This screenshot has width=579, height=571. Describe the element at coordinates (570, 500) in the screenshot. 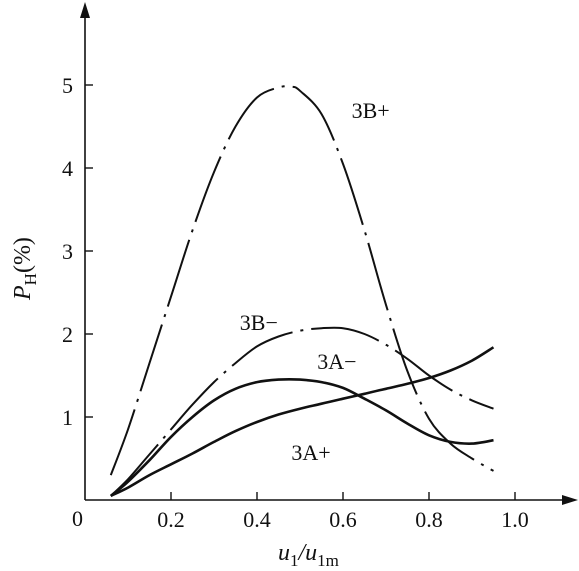

I see `x-axis-arrow` at that location.